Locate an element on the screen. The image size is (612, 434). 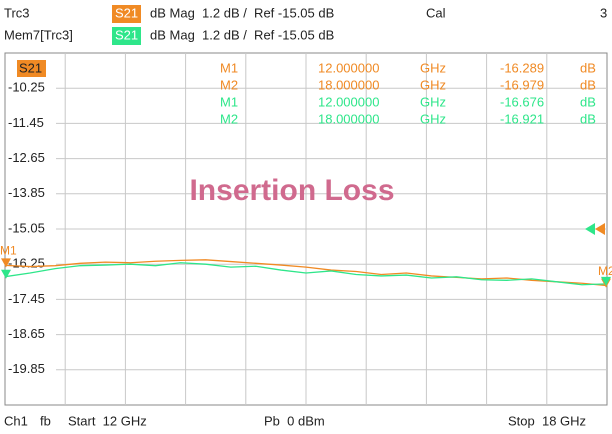
y-tick-label: -15.05 is located at coordinates (26, 227).